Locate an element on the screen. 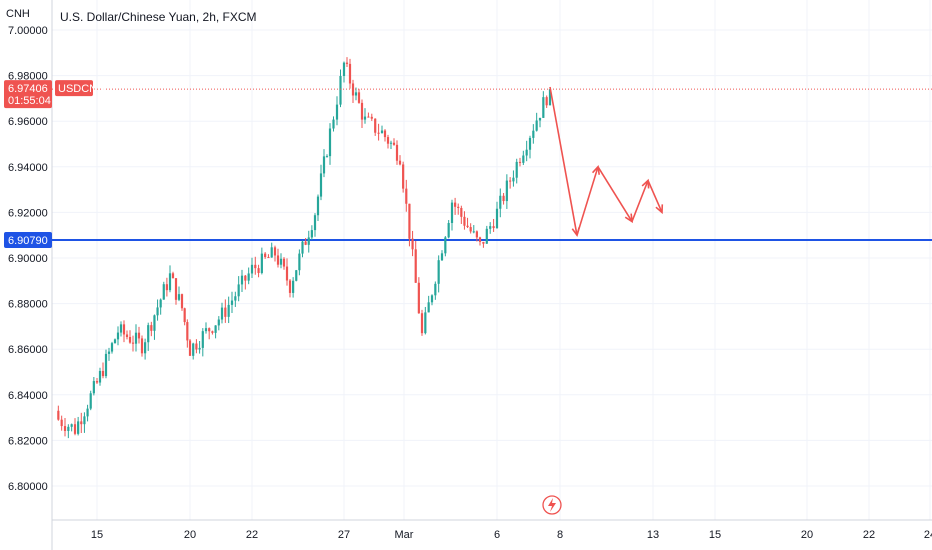 The height and width of the screenshot is (550, 932). x-tick-label: Mar is located at coordinates (404, 535).